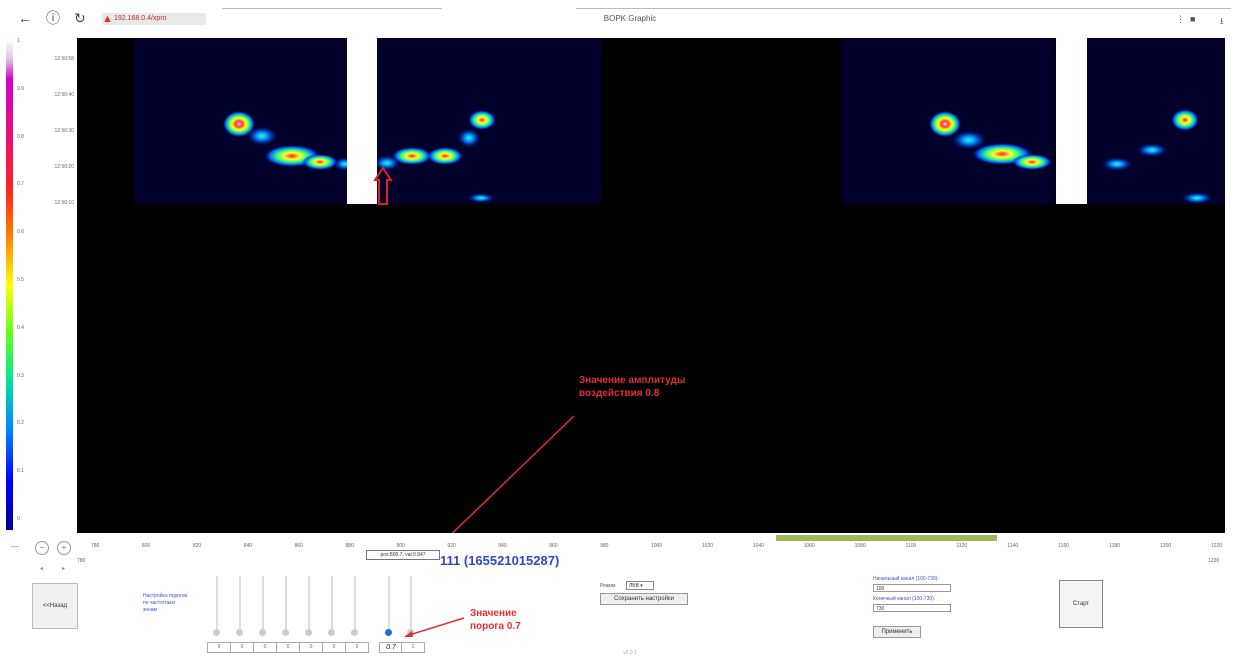  Describe the element at coordinates (55, 606) in the screenshot. I see `back-button: <<Назад` at that location.